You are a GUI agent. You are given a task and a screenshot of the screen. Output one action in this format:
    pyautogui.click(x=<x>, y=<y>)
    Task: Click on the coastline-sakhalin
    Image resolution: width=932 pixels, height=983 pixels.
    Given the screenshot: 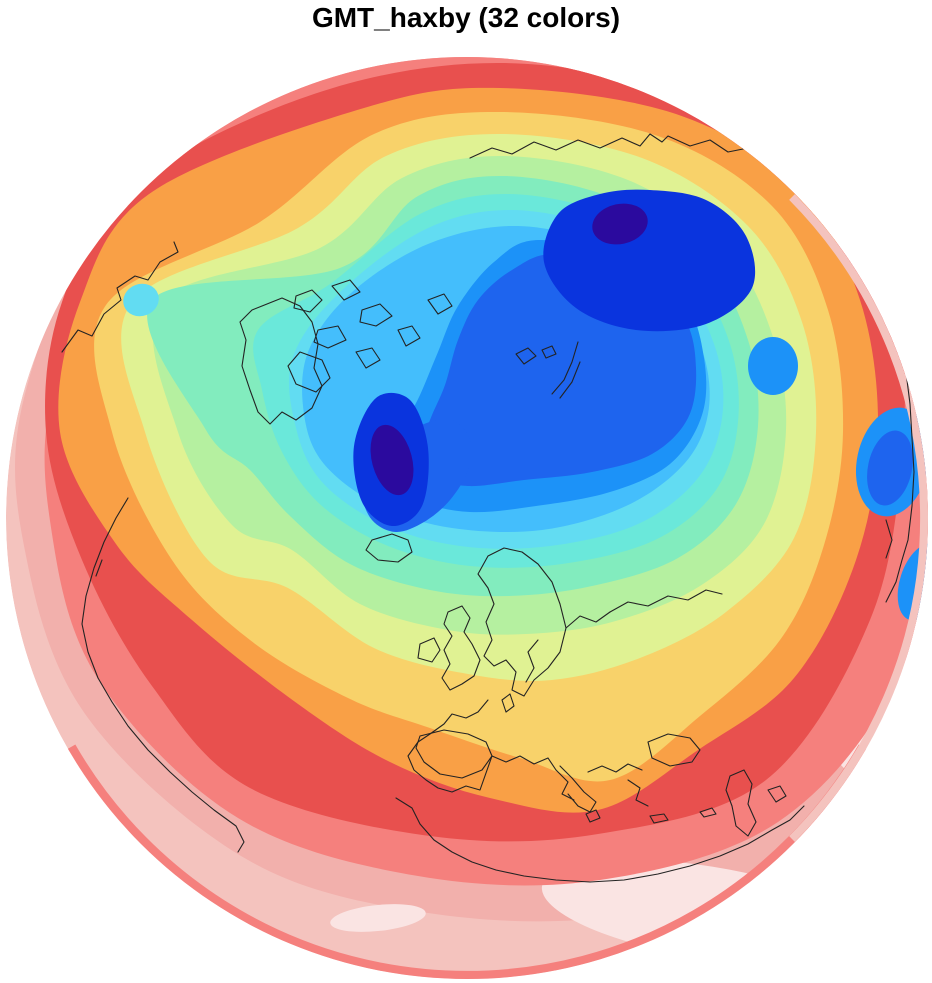 What is the action you would take?
    pyautogui.click(x=889, y=539)
    